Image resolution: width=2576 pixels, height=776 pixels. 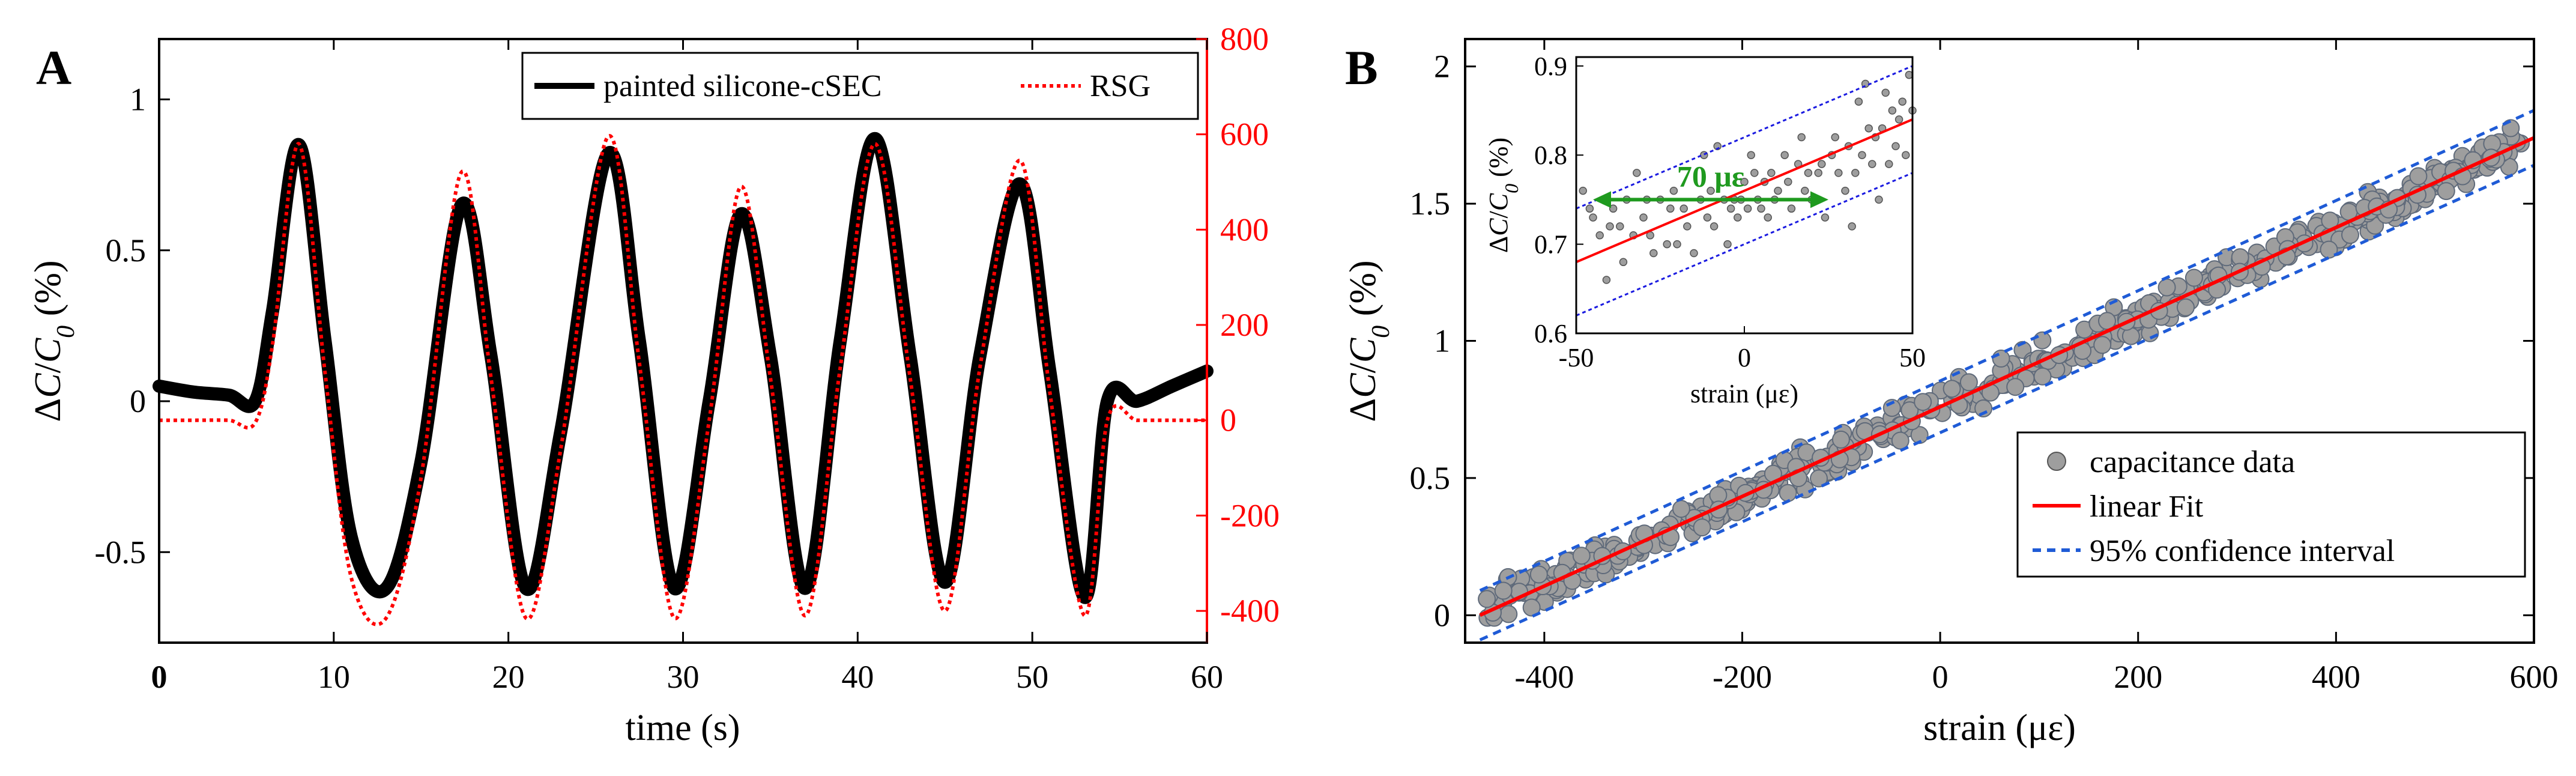 I want to click on y-tick-label: 1.5, so click(x=1430, y=204).